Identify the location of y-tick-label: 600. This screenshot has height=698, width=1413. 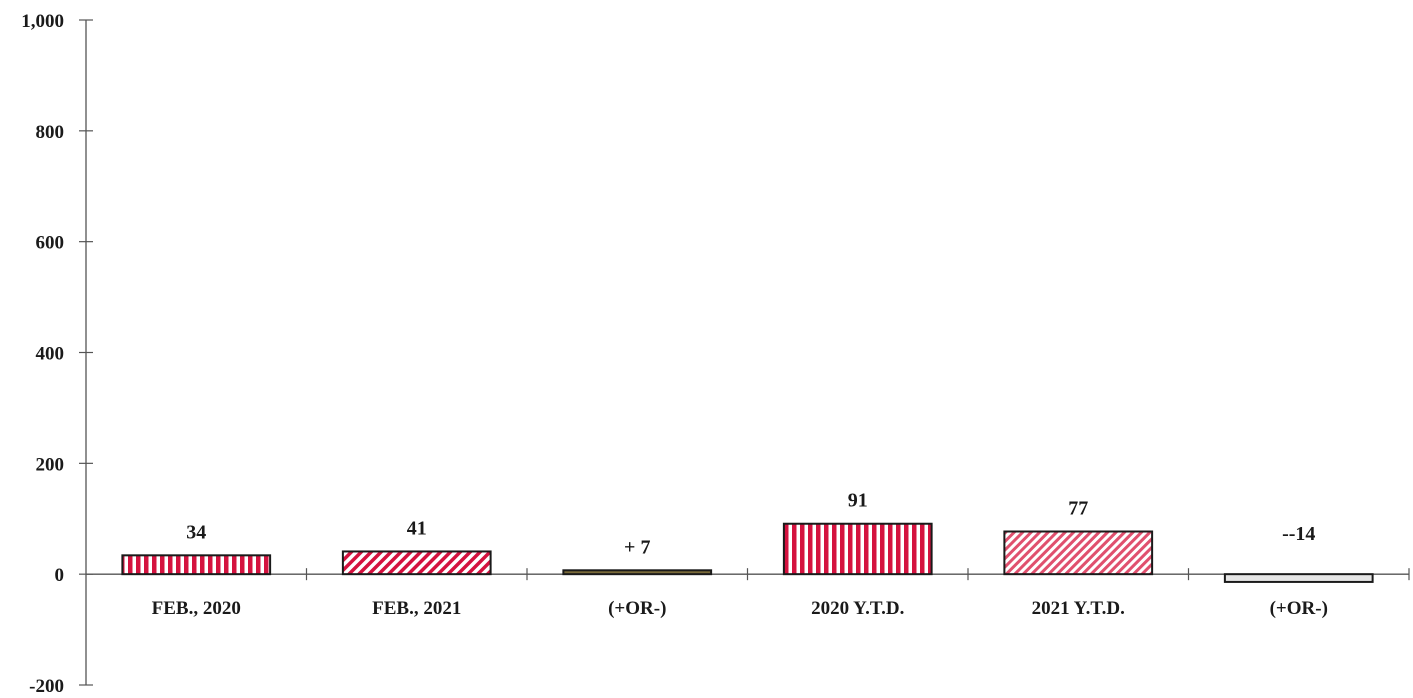
(50, 243).